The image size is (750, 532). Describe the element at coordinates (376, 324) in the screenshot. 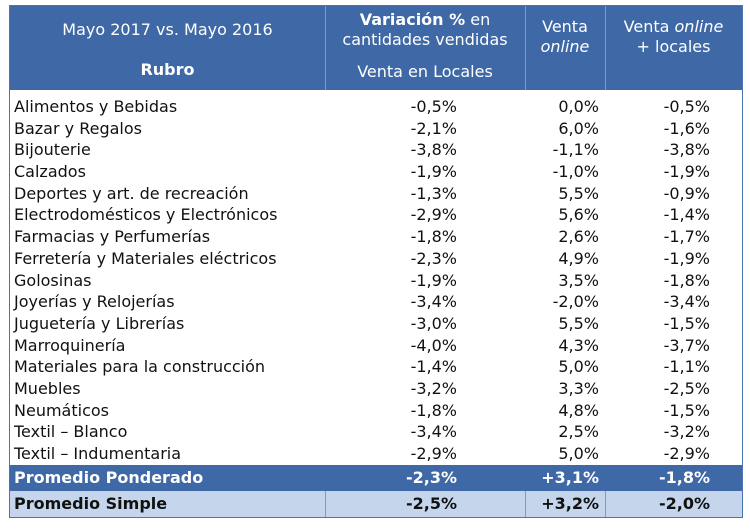

I see `table-row: Juguetería y Librerías -3,0% 5,5% -1,5%` at that location.